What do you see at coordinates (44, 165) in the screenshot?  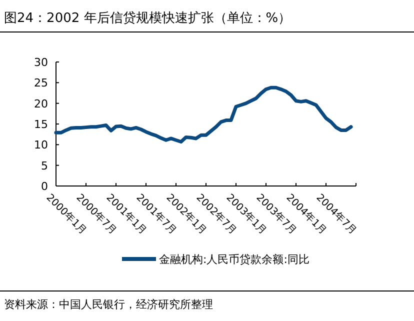 I see `y-tick-label: 5` at bounding box center [44, 165].